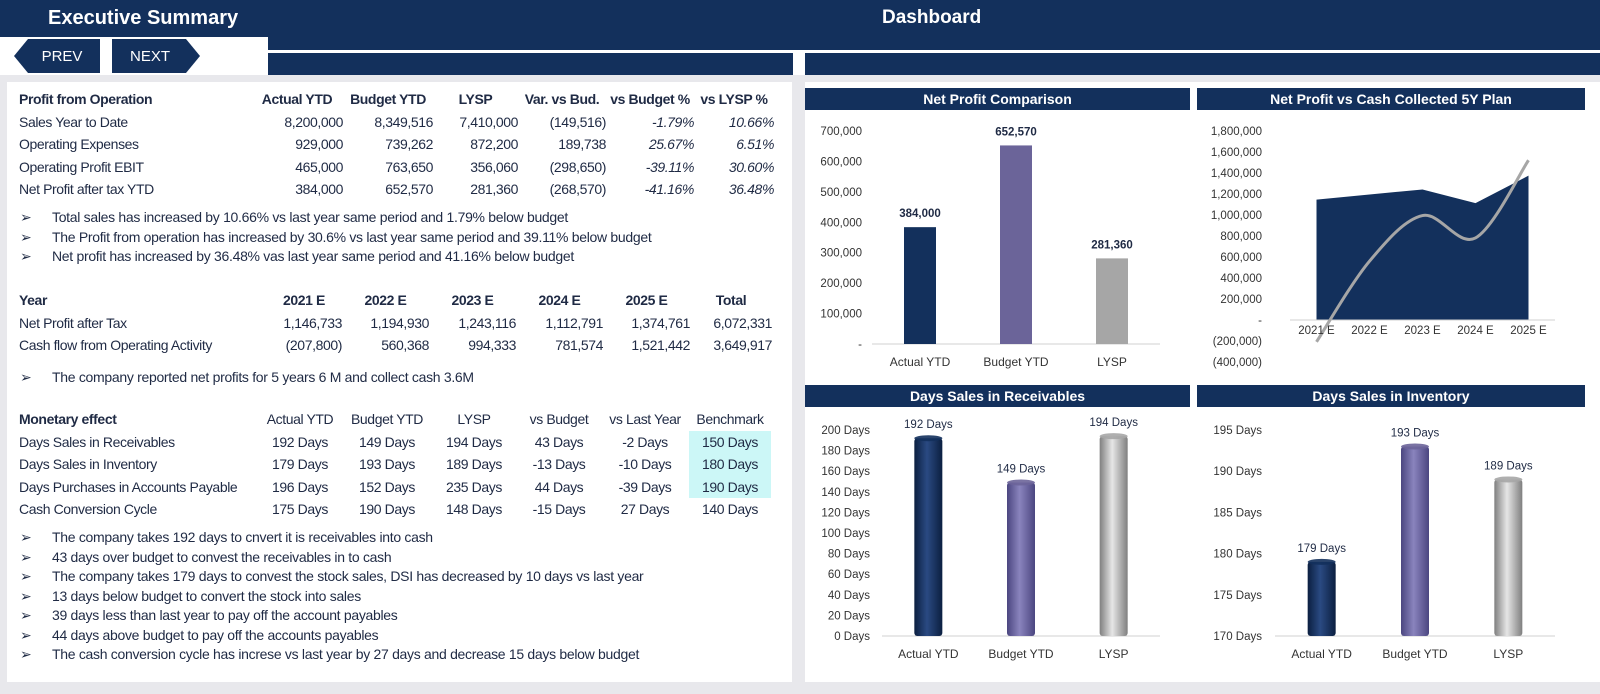 The image size is (1600, 694). I want to click on bar-cap, so click(1113, 436).